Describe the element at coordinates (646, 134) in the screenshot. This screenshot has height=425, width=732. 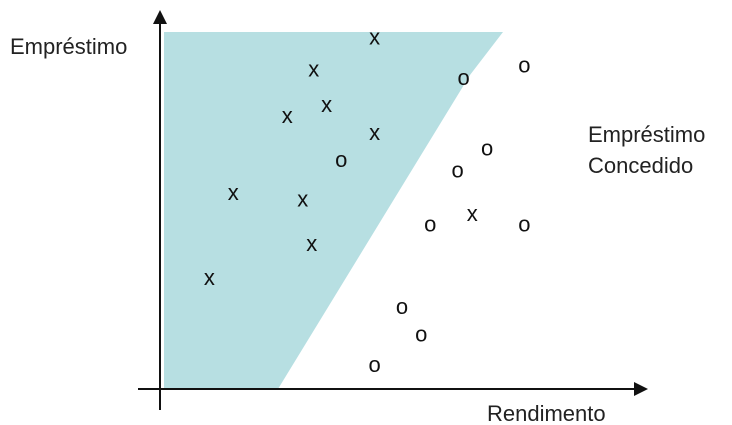
I see `region-label-line-1: Empréstimo` at that location.